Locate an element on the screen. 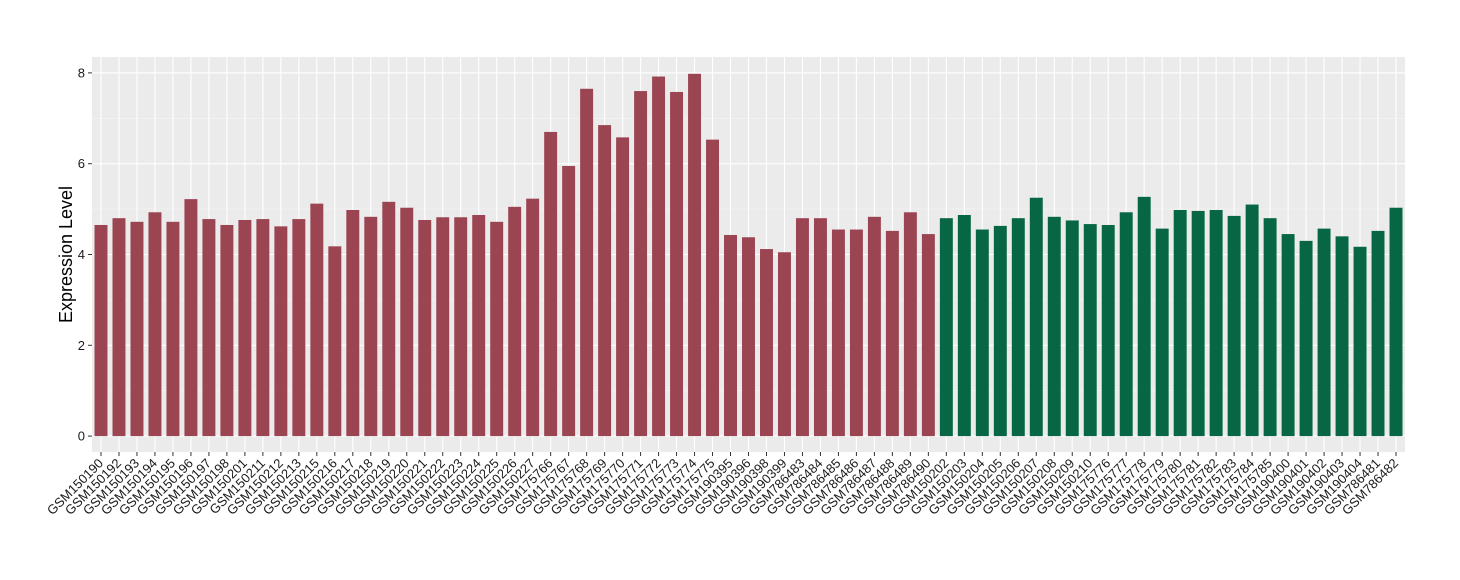  bar-gsm150206 is located at coordinates (1018, 327).